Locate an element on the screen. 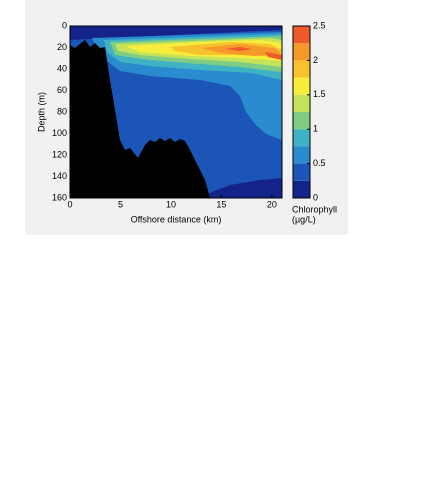 This screenshot has width=433, height=493. y-tick-label: 160 is located at coordinates (59, 197).